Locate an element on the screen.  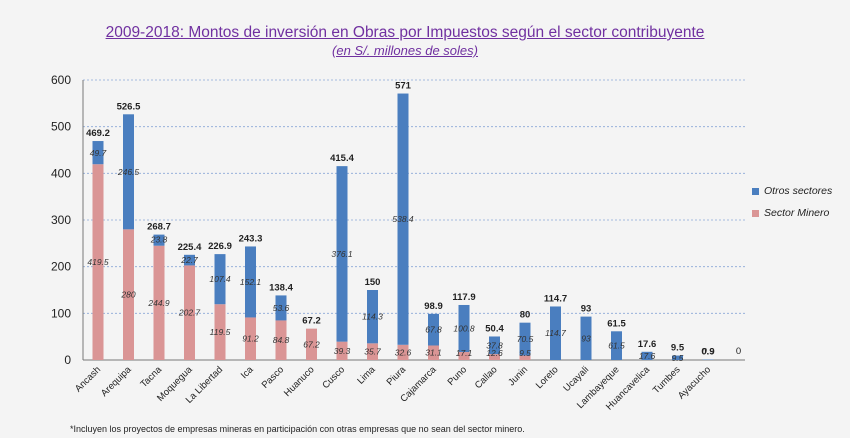
y-tick-label: 300 is located at coordinates (61, 220).